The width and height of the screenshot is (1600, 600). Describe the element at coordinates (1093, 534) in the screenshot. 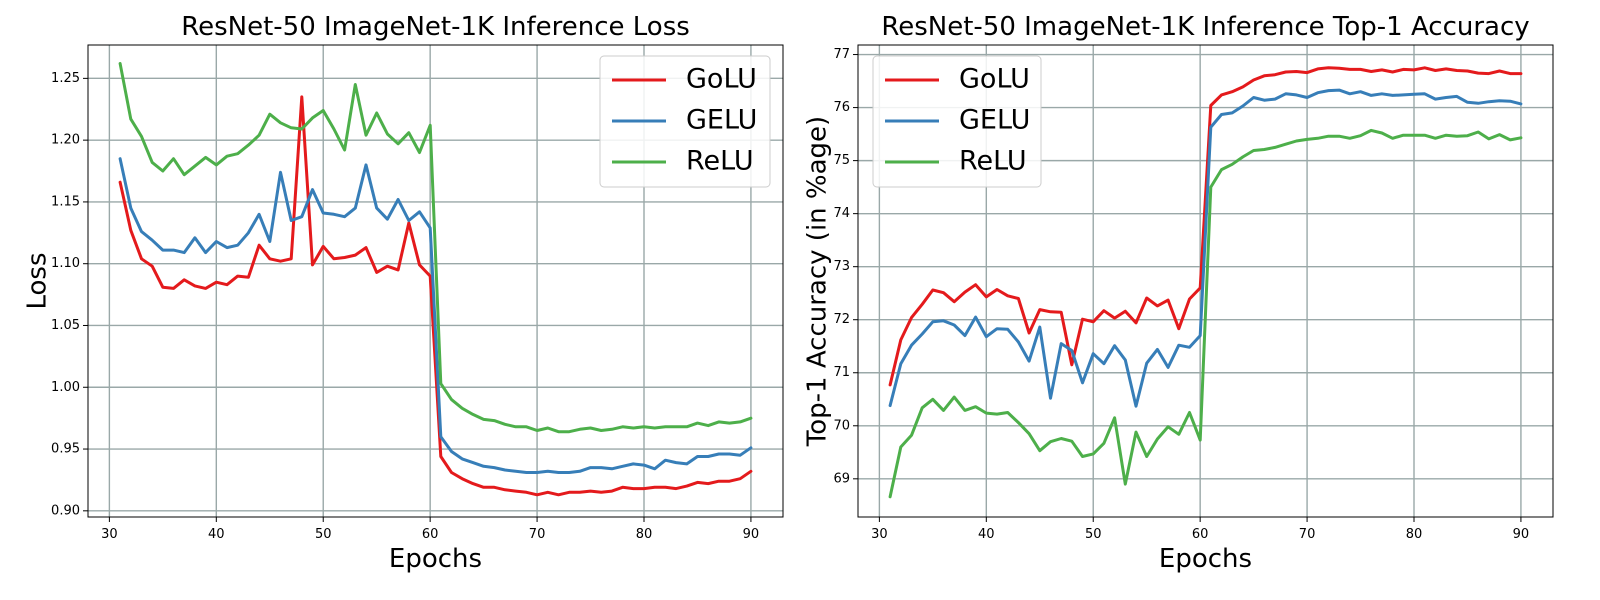

I see `accuracy-chart-x-tick-label: 50` at that location.